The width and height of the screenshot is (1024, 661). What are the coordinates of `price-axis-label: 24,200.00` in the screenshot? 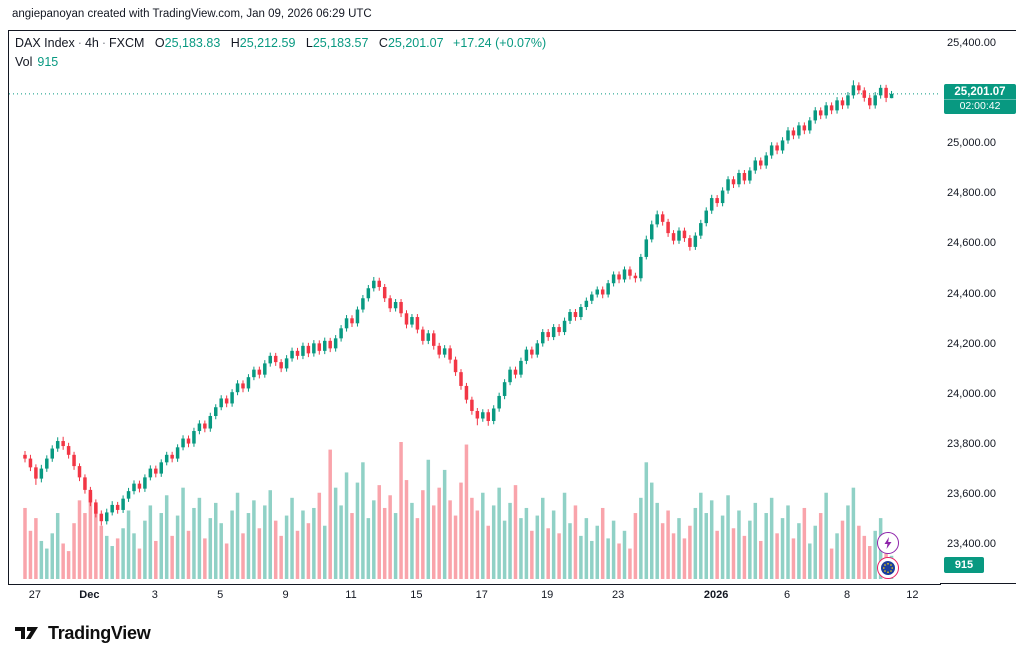 It's located at (971, 343).